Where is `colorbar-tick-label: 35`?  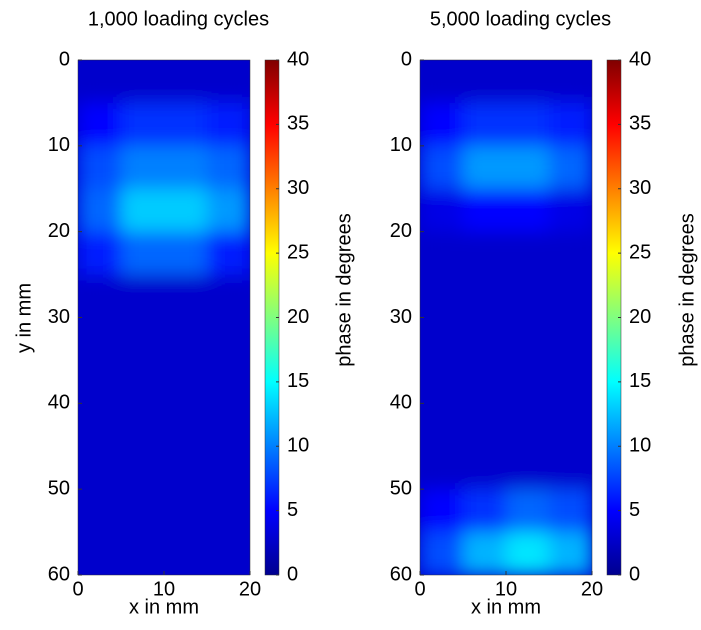 colorbar-tick-label: 35 is located at coordinates (298, 124).